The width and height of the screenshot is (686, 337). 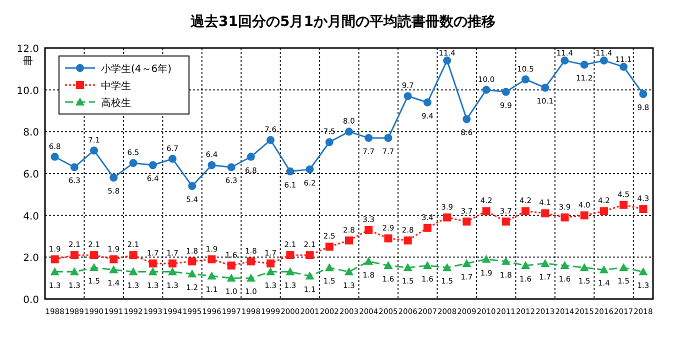 What do you see at coordinates (31, 258) in the screenshot?
I see `ytick: 2.0` at bounding box center [31, 258].